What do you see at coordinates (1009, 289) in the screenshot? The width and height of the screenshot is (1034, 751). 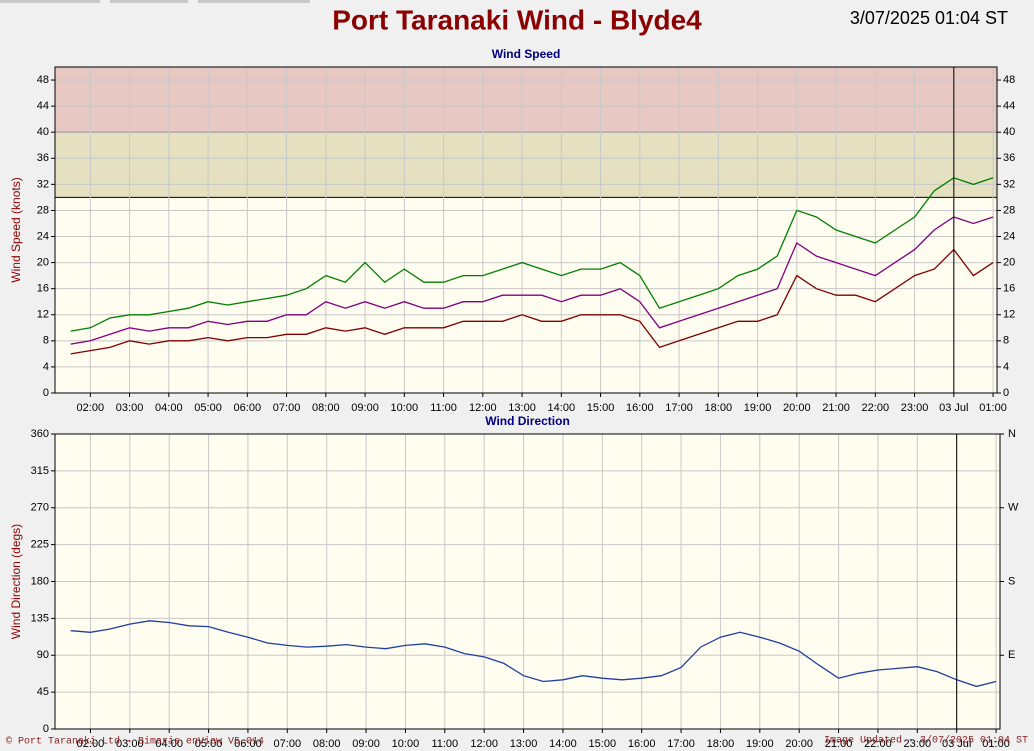 I see `y-tick-label-right: 16` at bounding box center [1009, 289].